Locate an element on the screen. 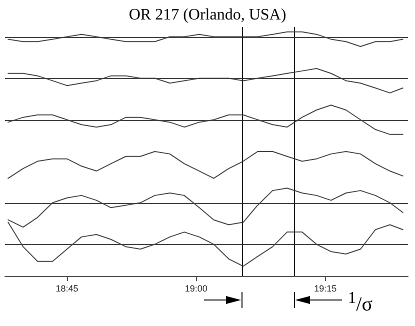  x-tick-label: 19:15 is located at coordinates (325, 289).